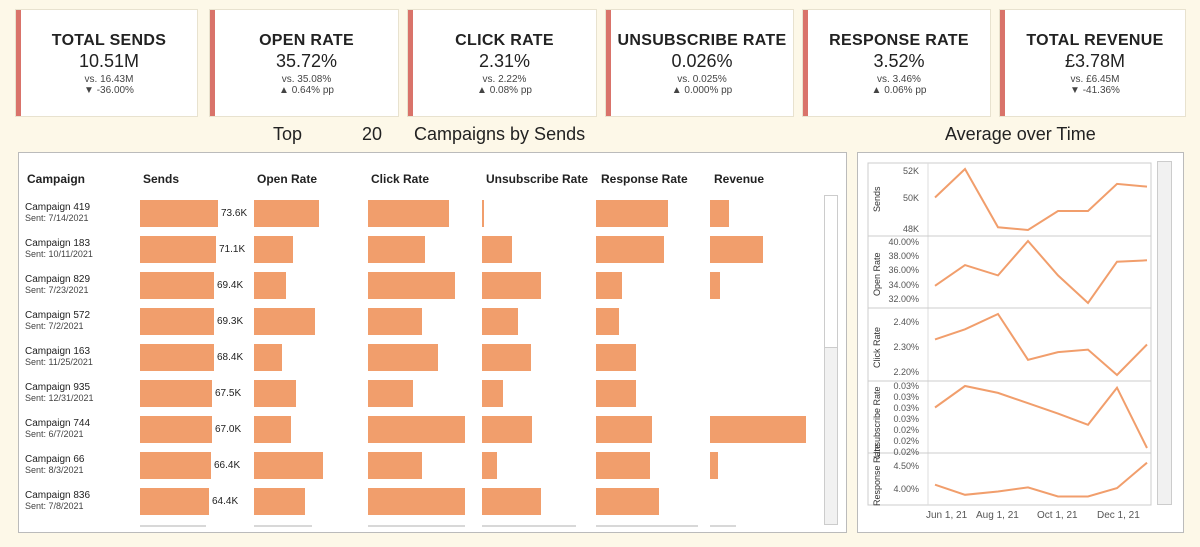 This screenshot has height=547, width=1200. What do you see at coordinates (58, 423) in the screenshot?
I see `campaign-name: Campaign 744` at bounding box center [58, 423].